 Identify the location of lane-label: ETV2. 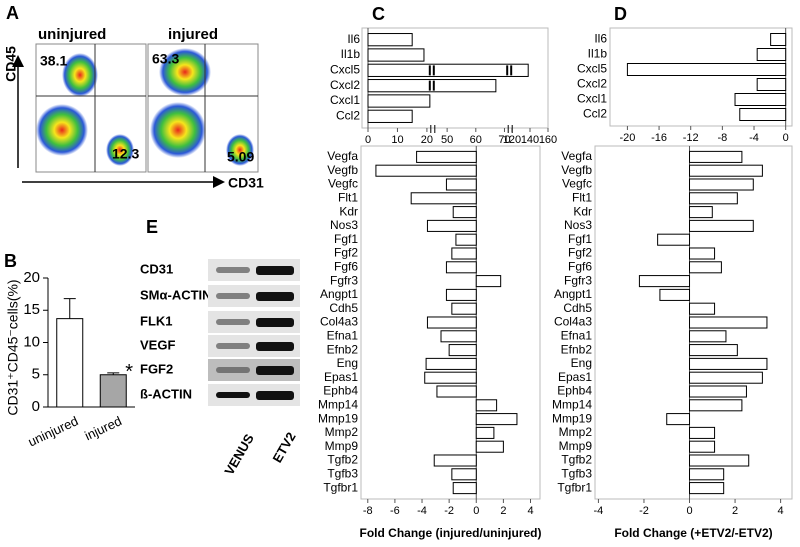
(283, 448).